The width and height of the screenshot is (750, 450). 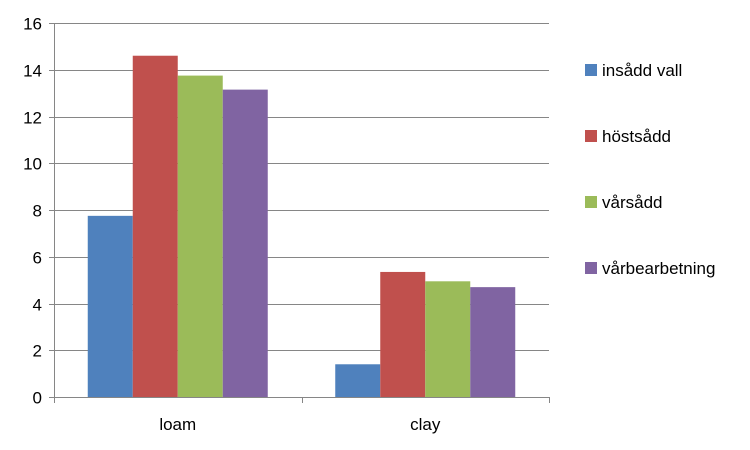 I want to click on y-tick-label: 6, so click(x=37, y=258).